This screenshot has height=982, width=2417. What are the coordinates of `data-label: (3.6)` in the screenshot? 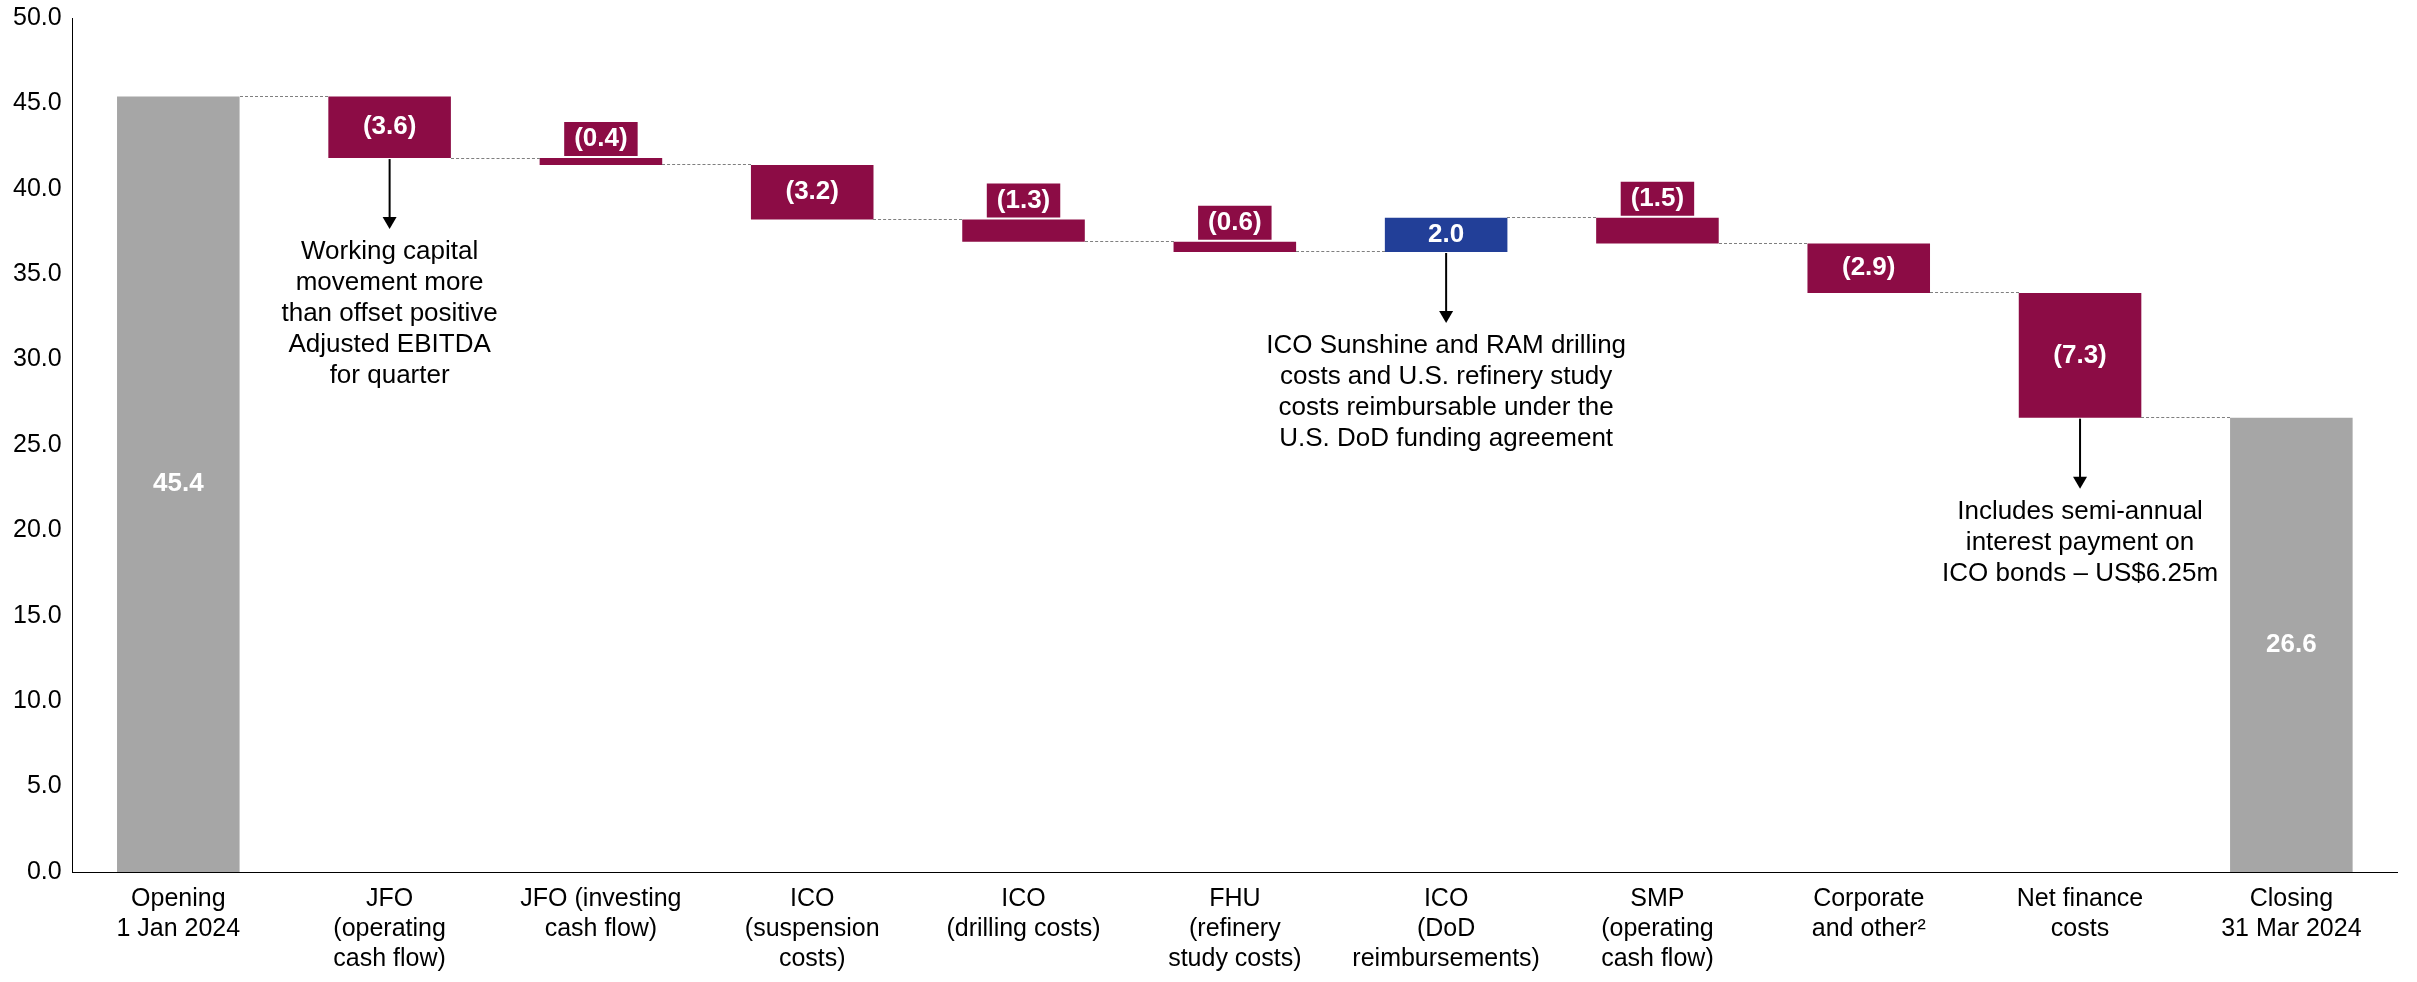 It's located at (389, 125).